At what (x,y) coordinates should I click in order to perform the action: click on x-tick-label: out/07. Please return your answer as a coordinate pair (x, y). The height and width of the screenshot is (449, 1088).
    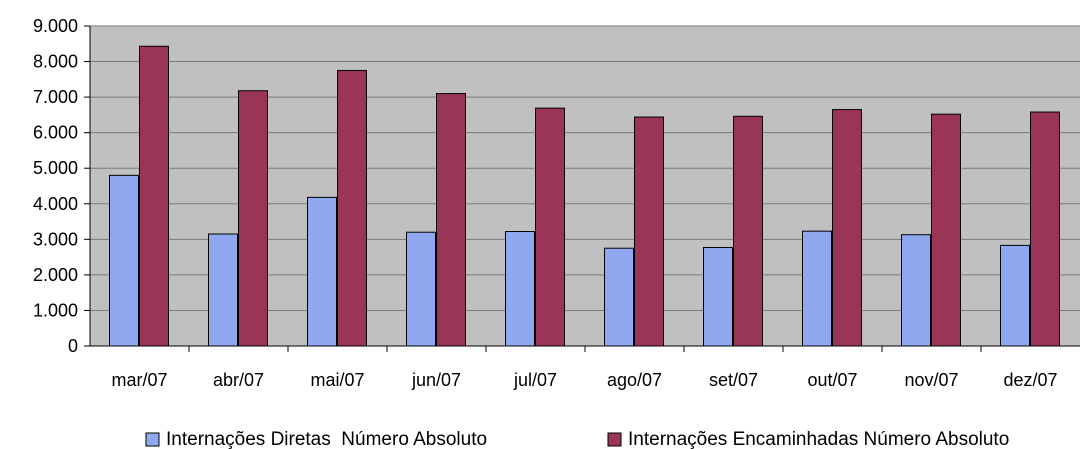
    Looking at the image, I should click on (832, 380).